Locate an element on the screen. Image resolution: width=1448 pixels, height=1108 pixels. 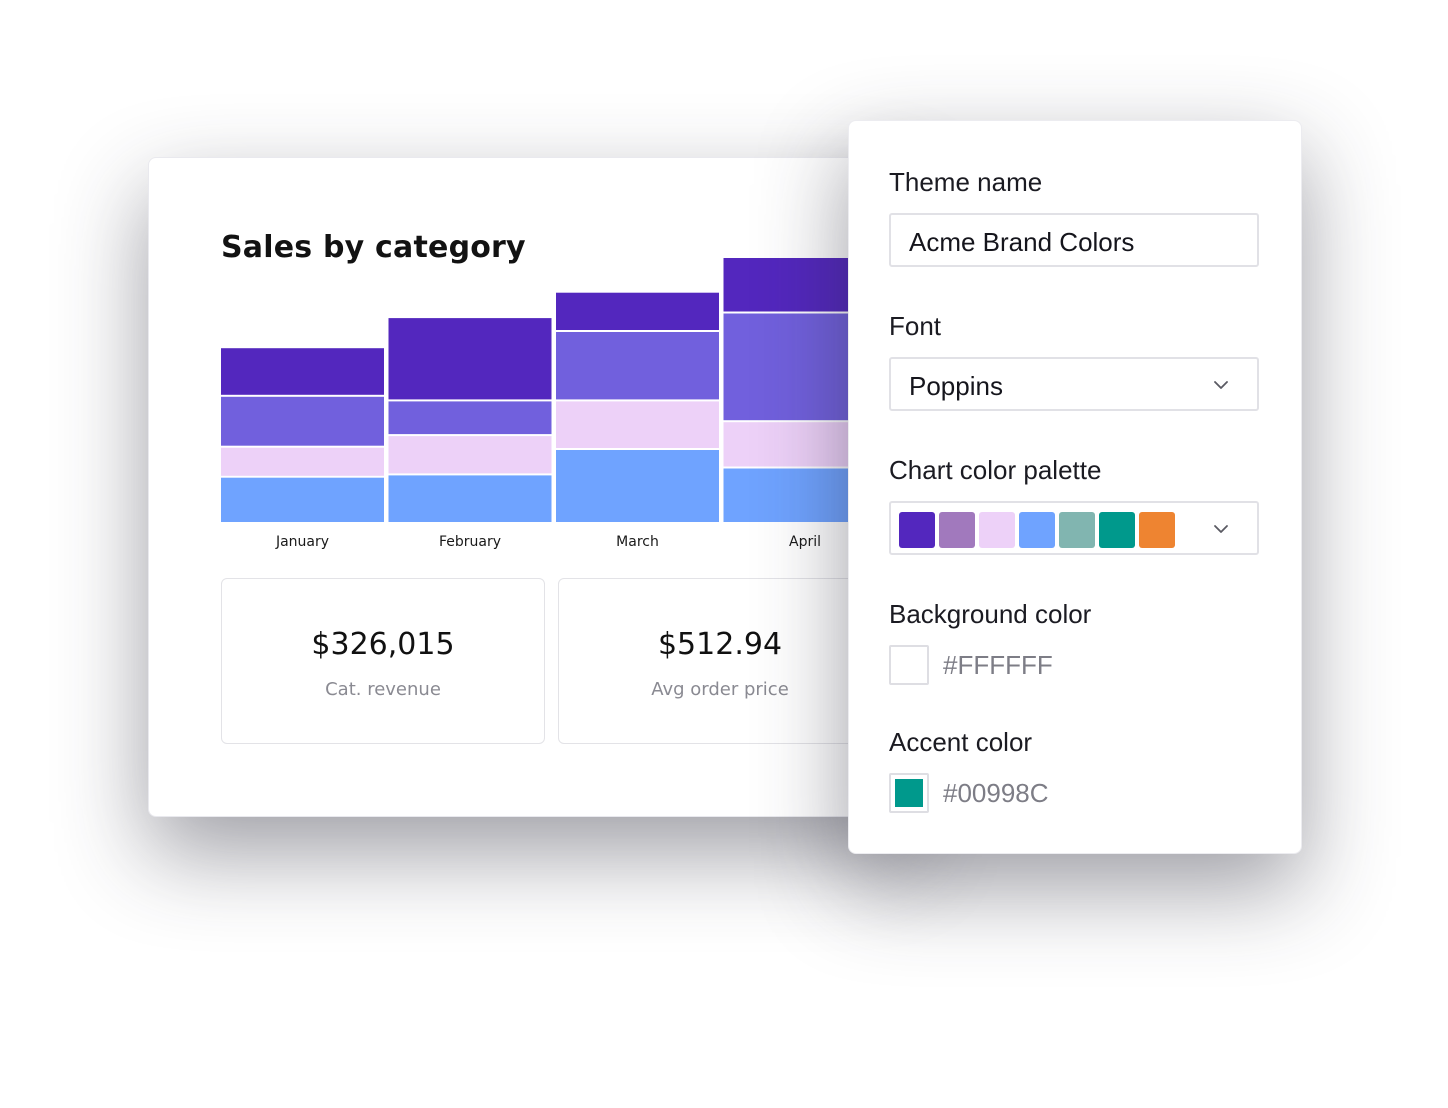
palette-select is located at coordinates (1074, 528).